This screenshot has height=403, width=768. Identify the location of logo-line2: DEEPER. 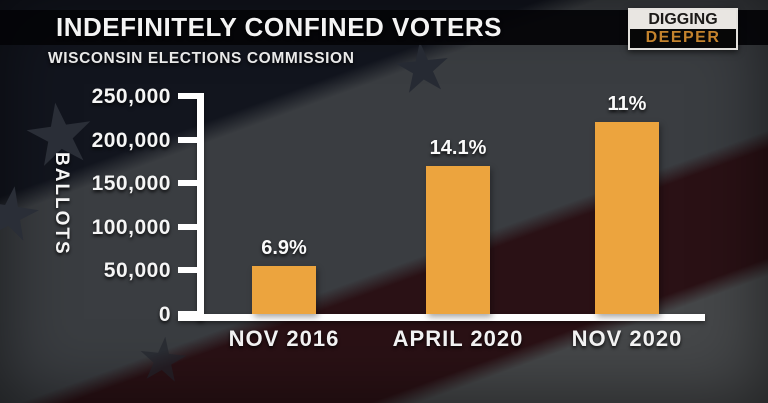
(683, 38).